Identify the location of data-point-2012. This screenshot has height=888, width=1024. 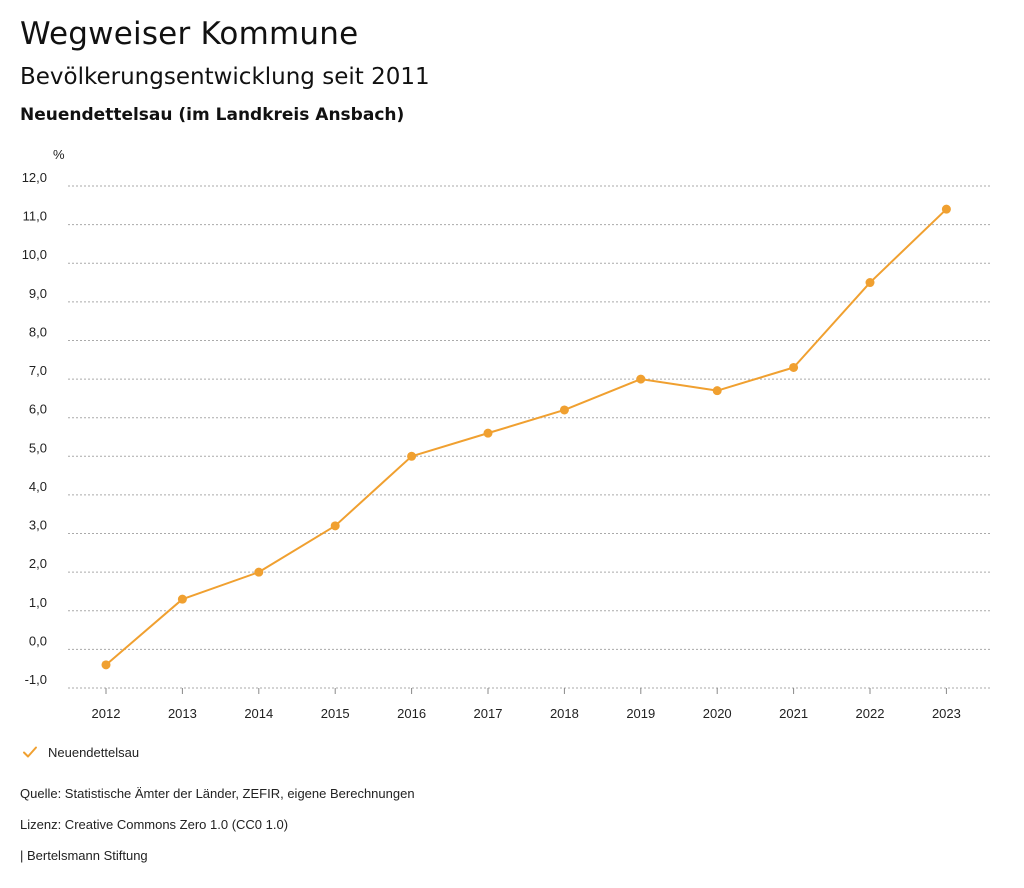
(106, 665).